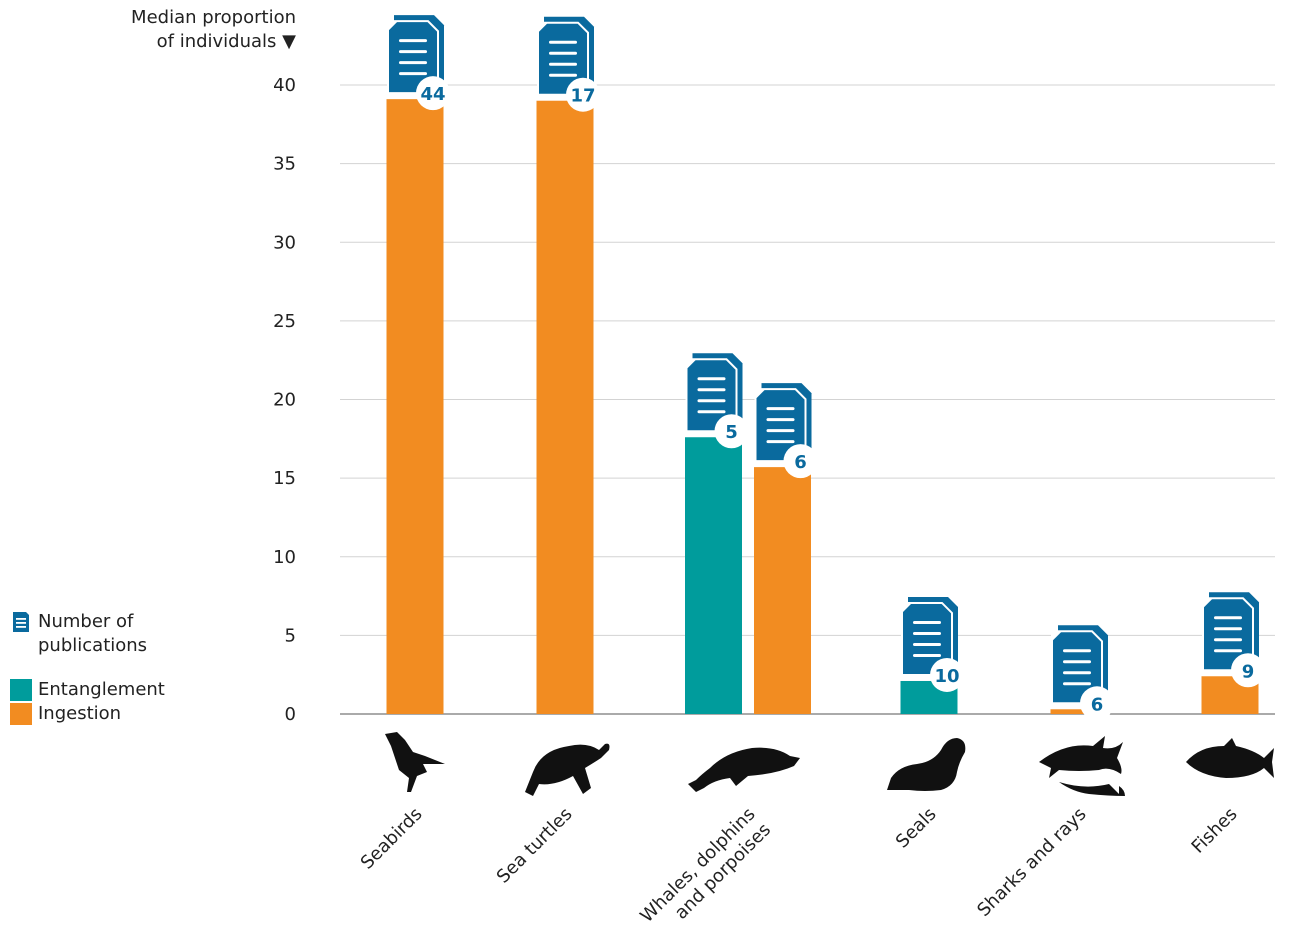 Image resolution: width=1294 pixels, height=939 pixels. I want to click on ingestion-swatch, so click(21, 714).